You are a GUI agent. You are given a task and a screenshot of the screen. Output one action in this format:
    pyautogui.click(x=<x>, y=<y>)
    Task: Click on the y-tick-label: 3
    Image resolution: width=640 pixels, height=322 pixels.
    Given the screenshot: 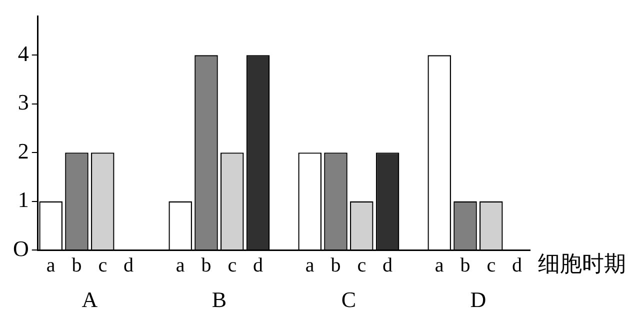 What is the action you would take?
    pyautogui.click(x=23, y=102)
    